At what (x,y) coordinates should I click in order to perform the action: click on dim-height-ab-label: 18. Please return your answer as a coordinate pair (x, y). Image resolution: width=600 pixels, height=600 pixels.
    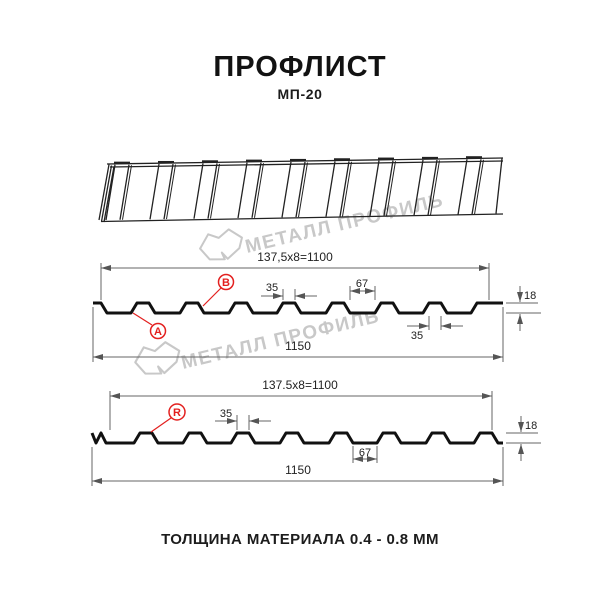
    Looking at the image, I should click on (530, 296).